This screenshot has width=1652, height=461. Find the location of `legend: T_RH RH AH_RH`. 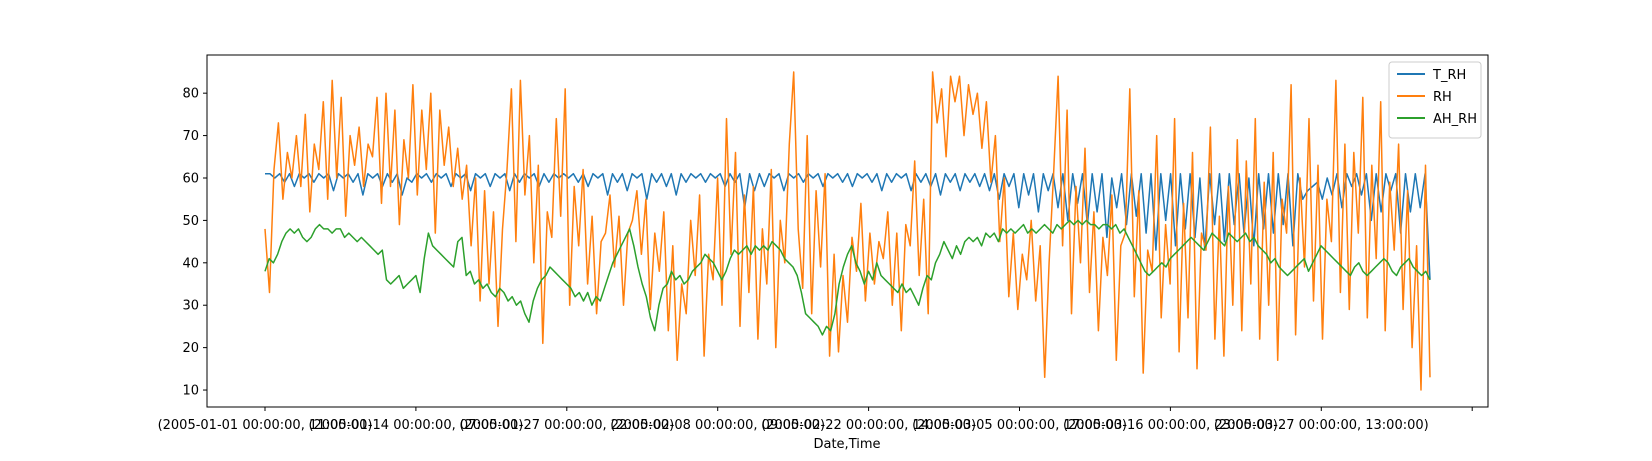

legend: T_RH RH AH_RH is located at coordinates (1435, 100).